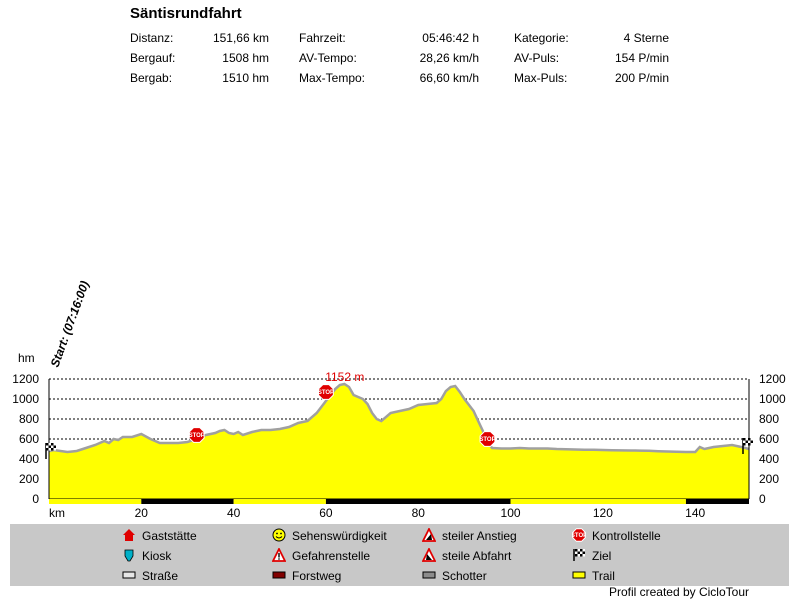 The height and width of the screenshot is (599, 799). I want to click on stat-value: 151,66 km, so click(240, 38).